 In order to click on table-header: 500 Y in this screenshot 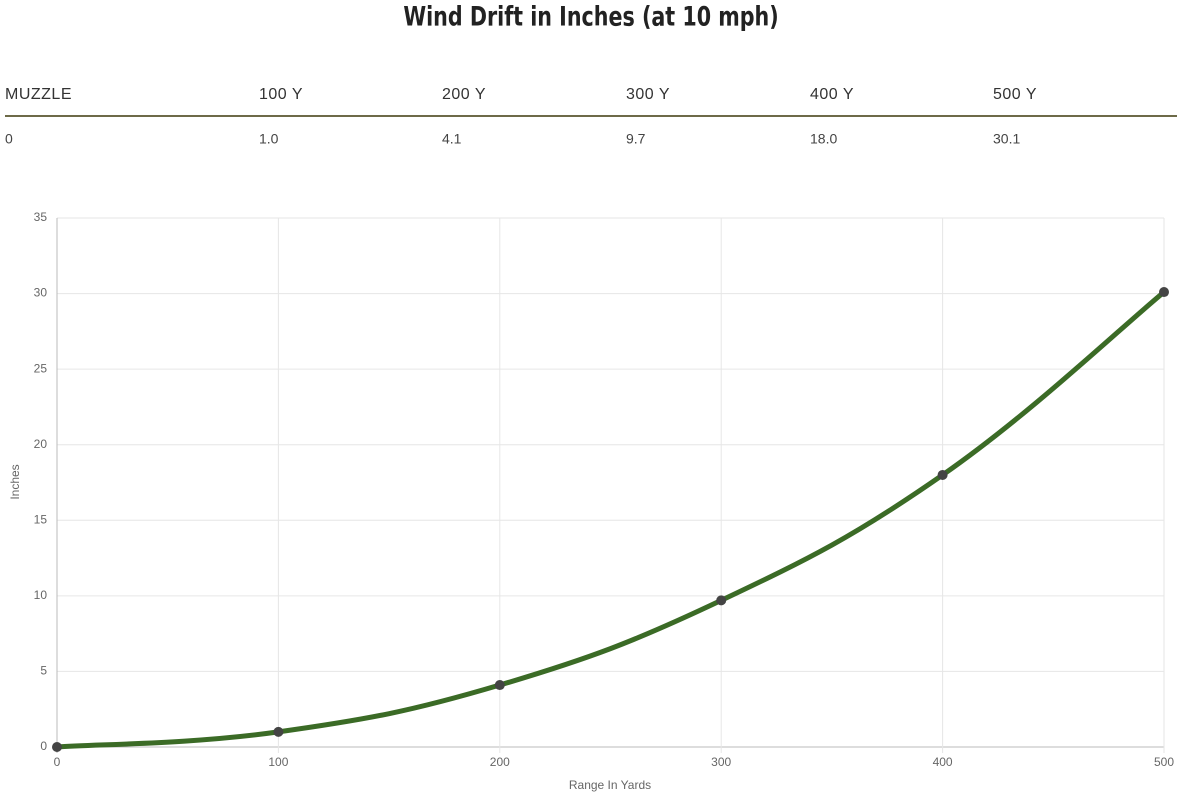, I will do `click(1015, 94)`.